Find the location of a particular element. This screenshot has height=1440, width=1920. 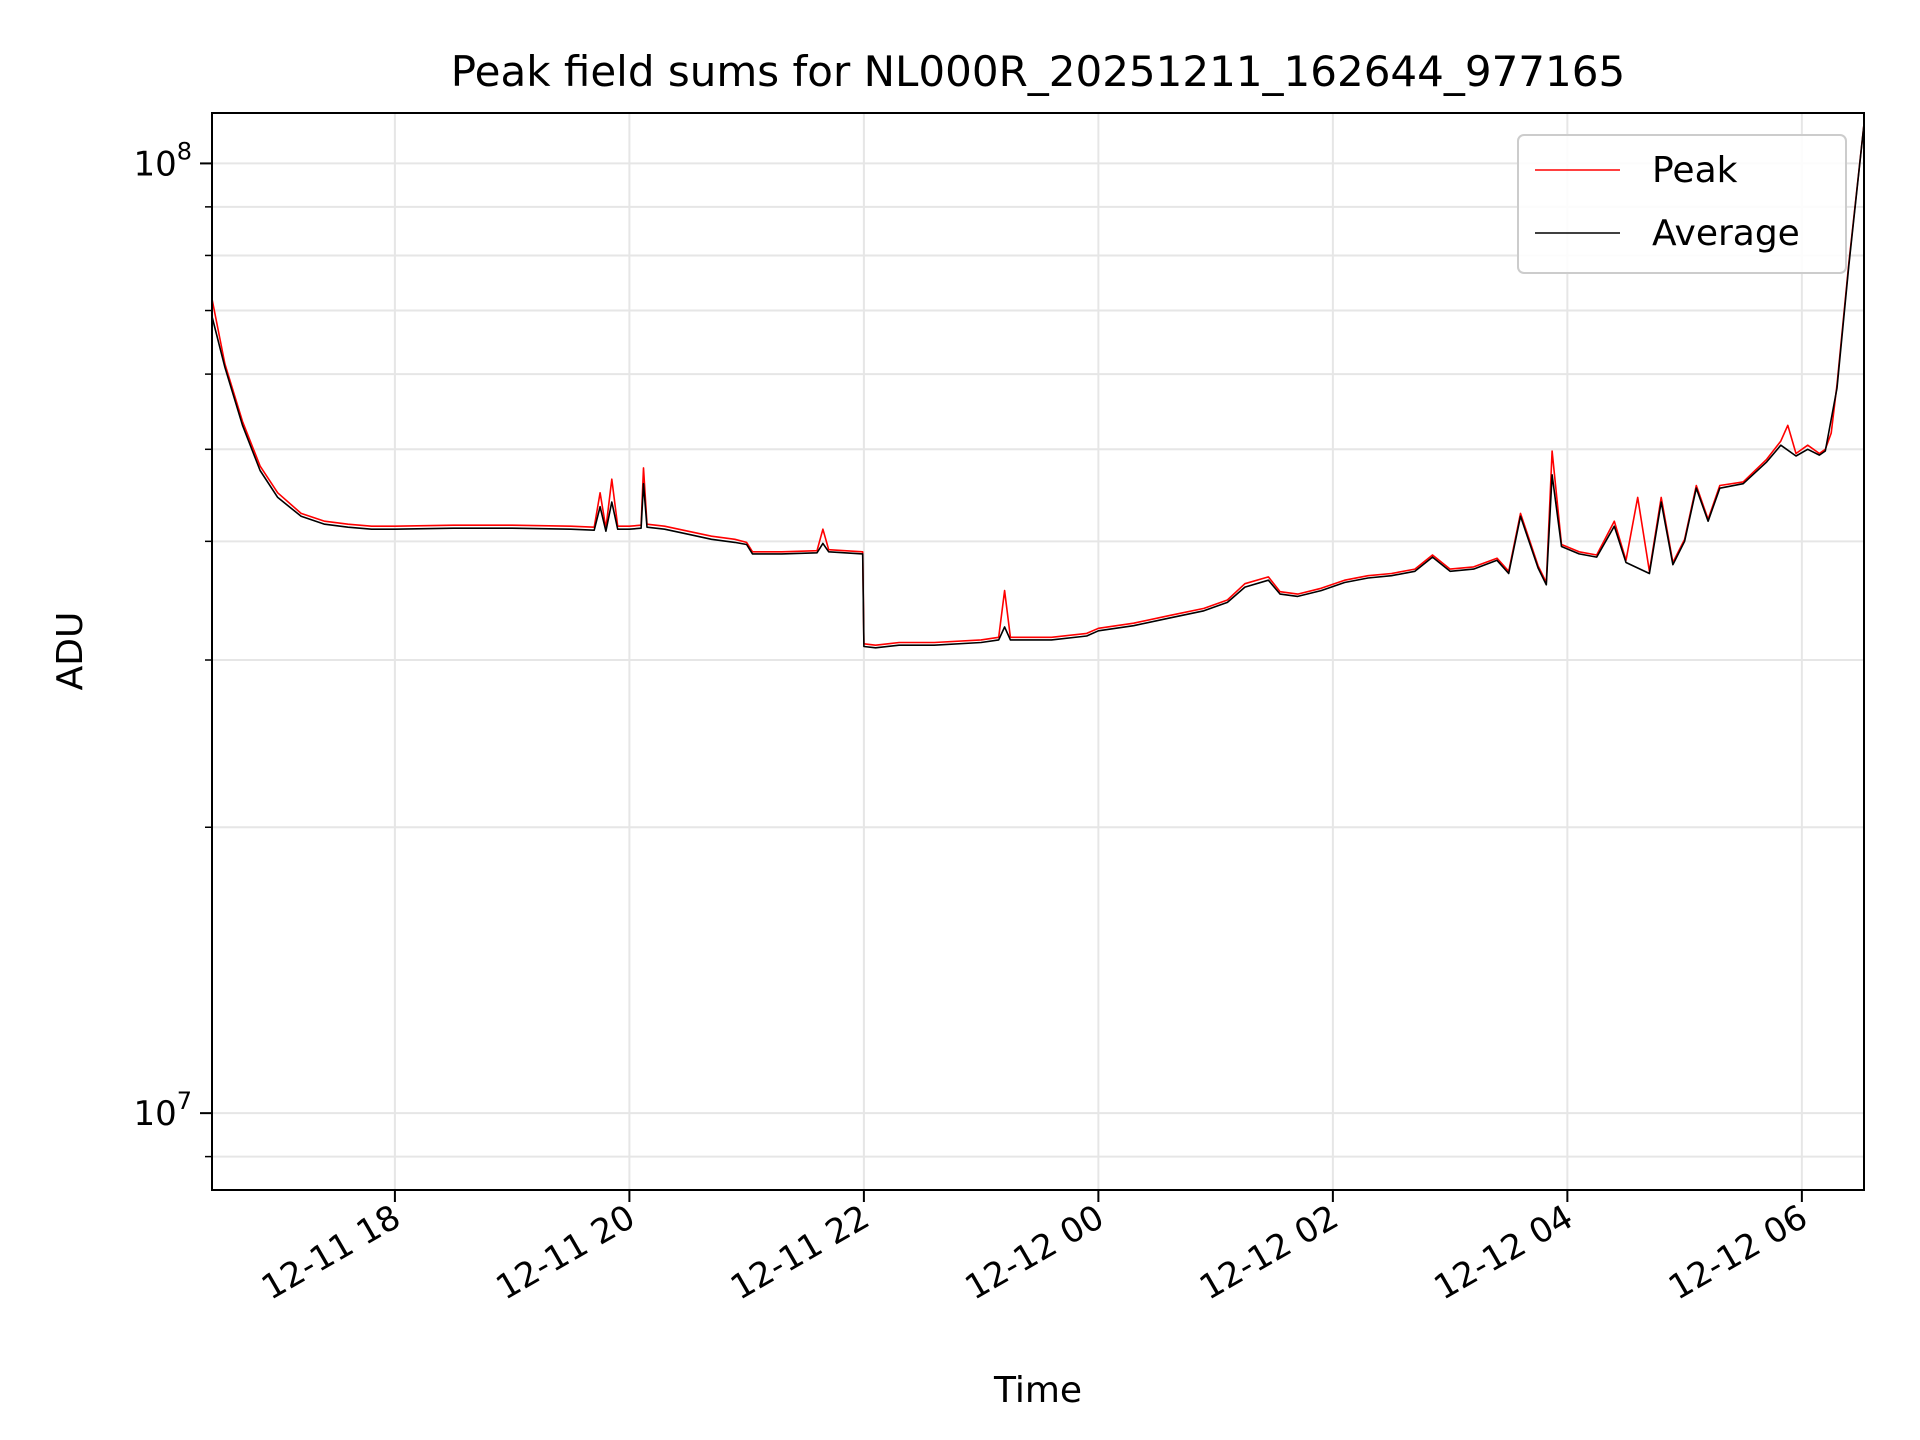

y-axis-label: ADU is located at coordinates (70, 651).